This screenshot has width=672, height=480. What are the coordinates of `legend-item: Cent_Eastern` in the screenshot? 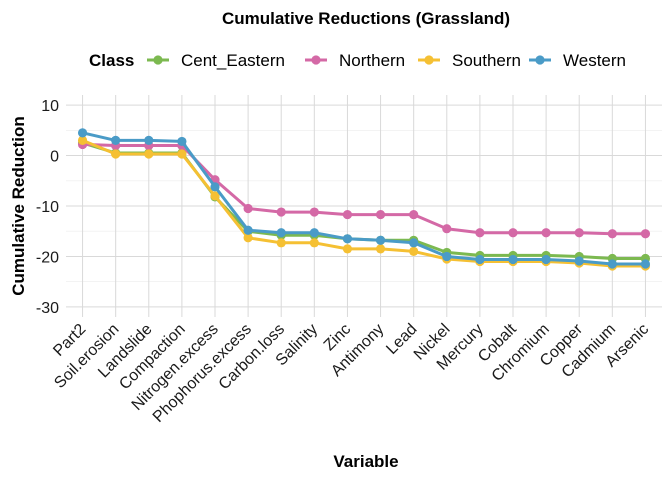 It's located at (216, 60).